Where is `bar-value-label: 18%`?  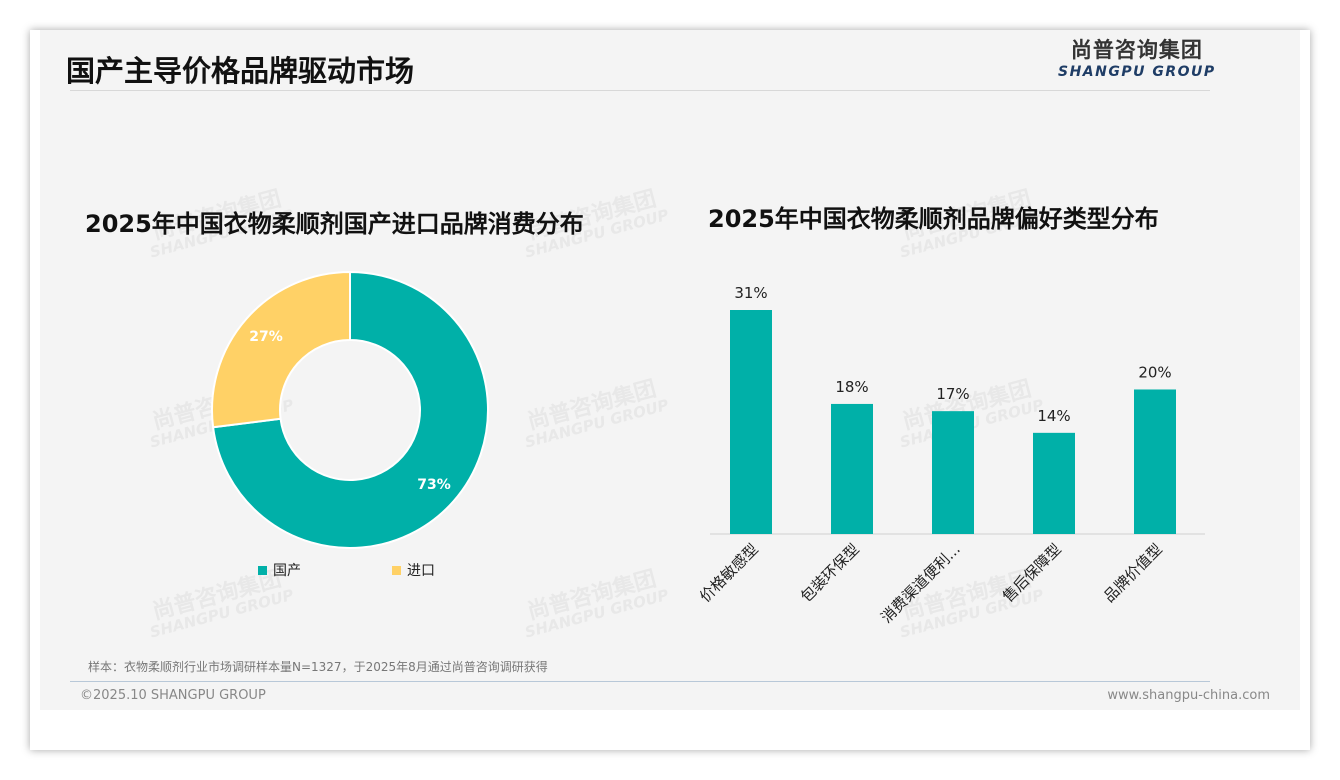 bar-value-label: 18% is located at coordinates (851, 387).